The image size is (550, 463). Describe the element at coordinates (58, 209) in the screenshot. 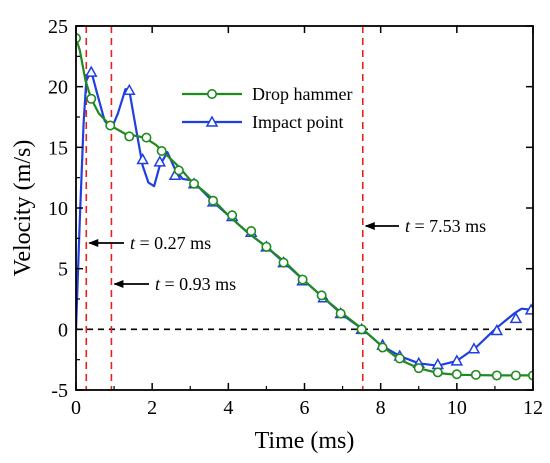

I see `y-tick-label-4: 10` at that location.